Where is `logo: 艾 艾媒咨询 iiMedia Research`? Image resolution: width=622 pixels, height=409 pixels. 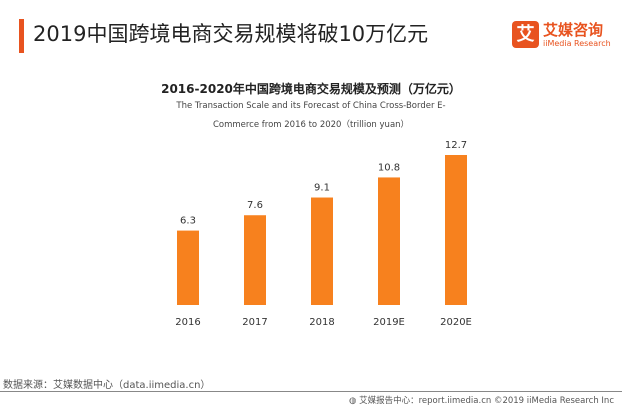 logo: 艾 艾媒咨询 iiMedia Research is located at coordinates (567, 35).